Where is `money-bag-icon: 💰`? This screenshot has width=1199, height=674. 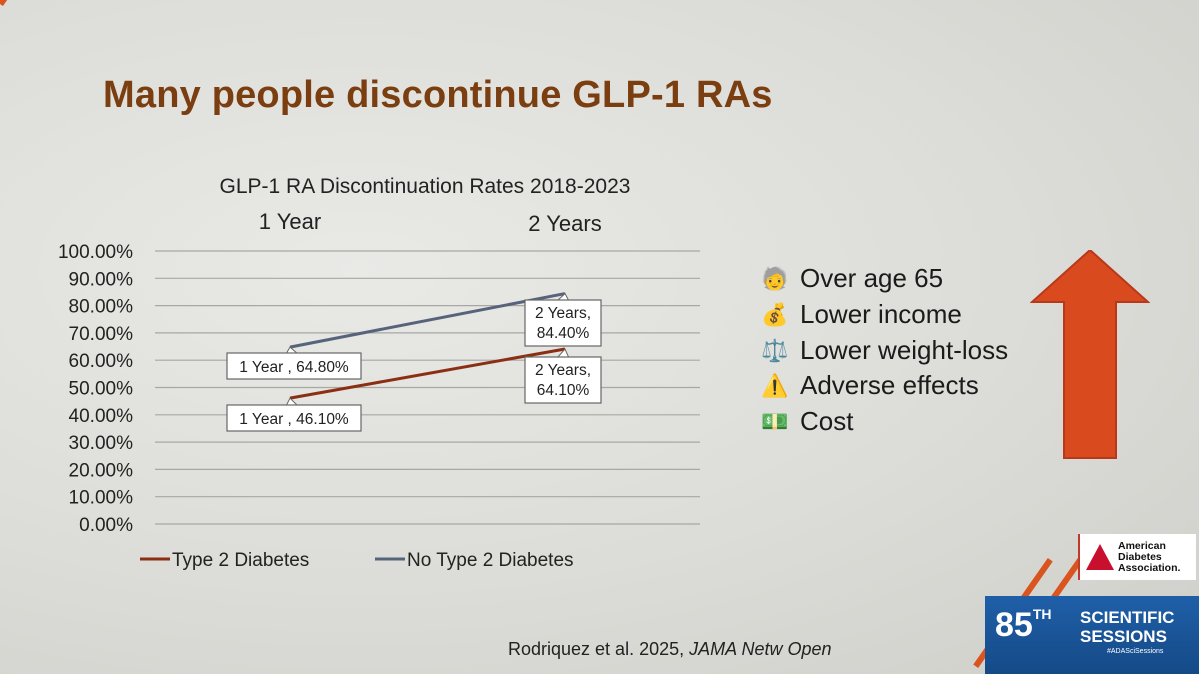
money-bag-icon: 💰 is located at coordinates (775, 314).